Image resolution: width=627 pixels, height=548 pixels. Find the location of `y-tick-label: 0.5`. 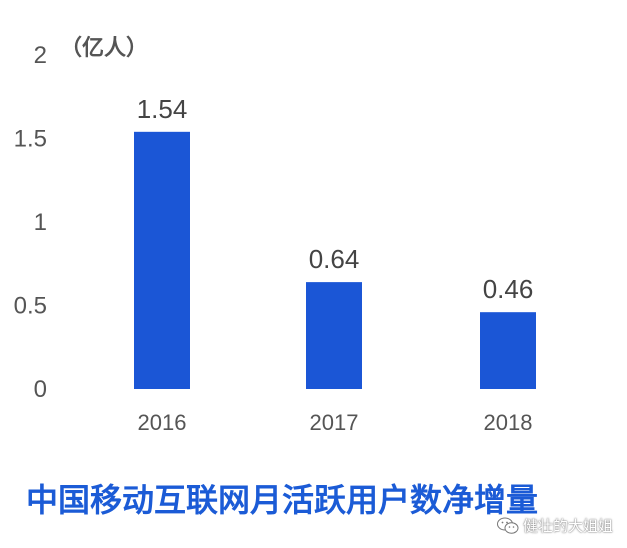

y-tick-label: 0.5 is located at coordinates (30, 306).